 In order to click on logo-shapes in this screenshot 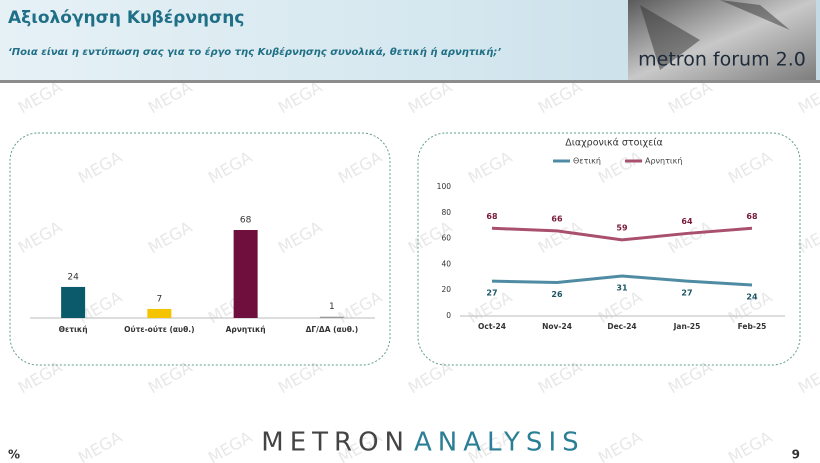, I will do `click(715, 35)`.